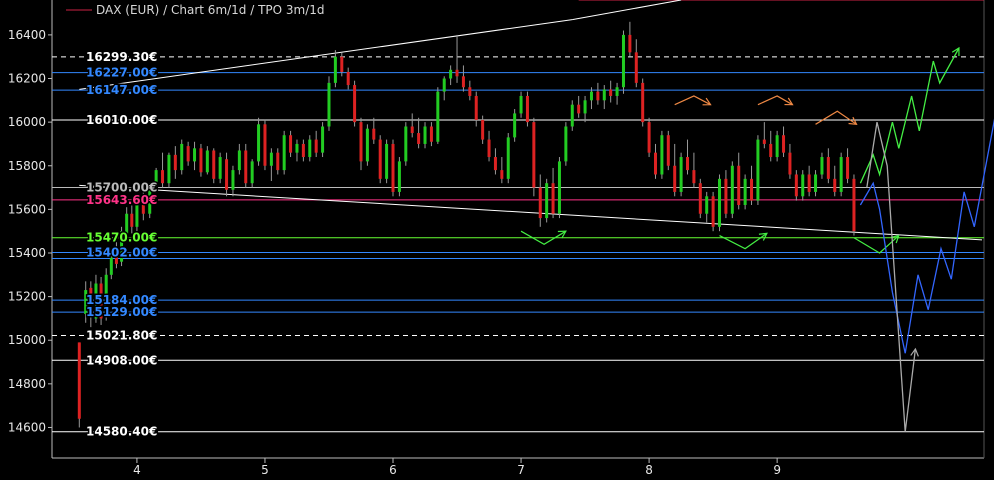 This screenshot has height=480, width=994. What do you see at coordinates (121, 90) in the screenshot?
I see `price-level-label: 16147.00€` at bounding box center [121, 90].